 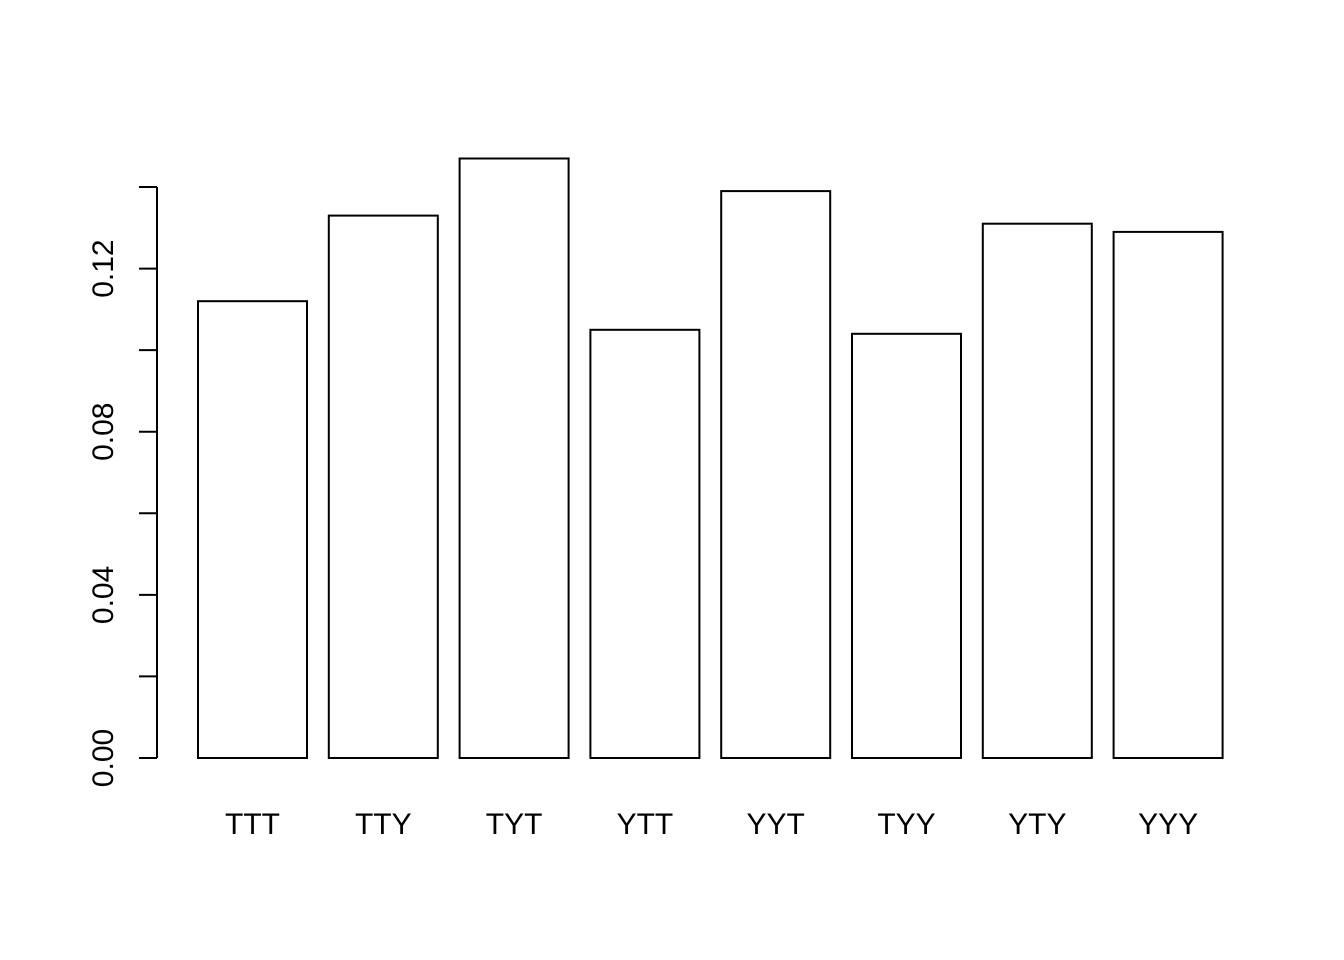 What do you see at coordinates (1168, 494) in the screenshot?
I see `bar-yyy` at bounding box center [1168, 494].